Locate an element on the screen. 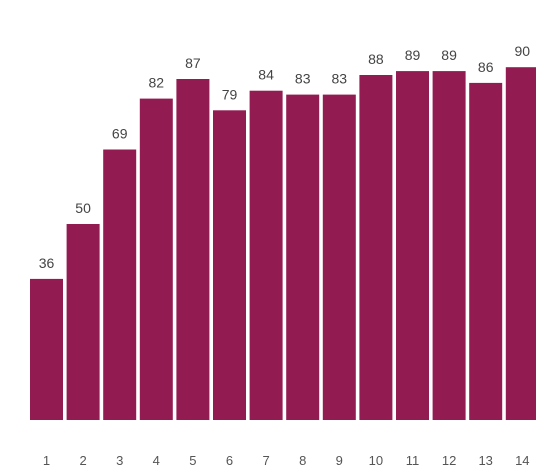 The height and width of the screenshot is (467, 536). x-tick-label-3: 3 is located at coordinates (119, 460).